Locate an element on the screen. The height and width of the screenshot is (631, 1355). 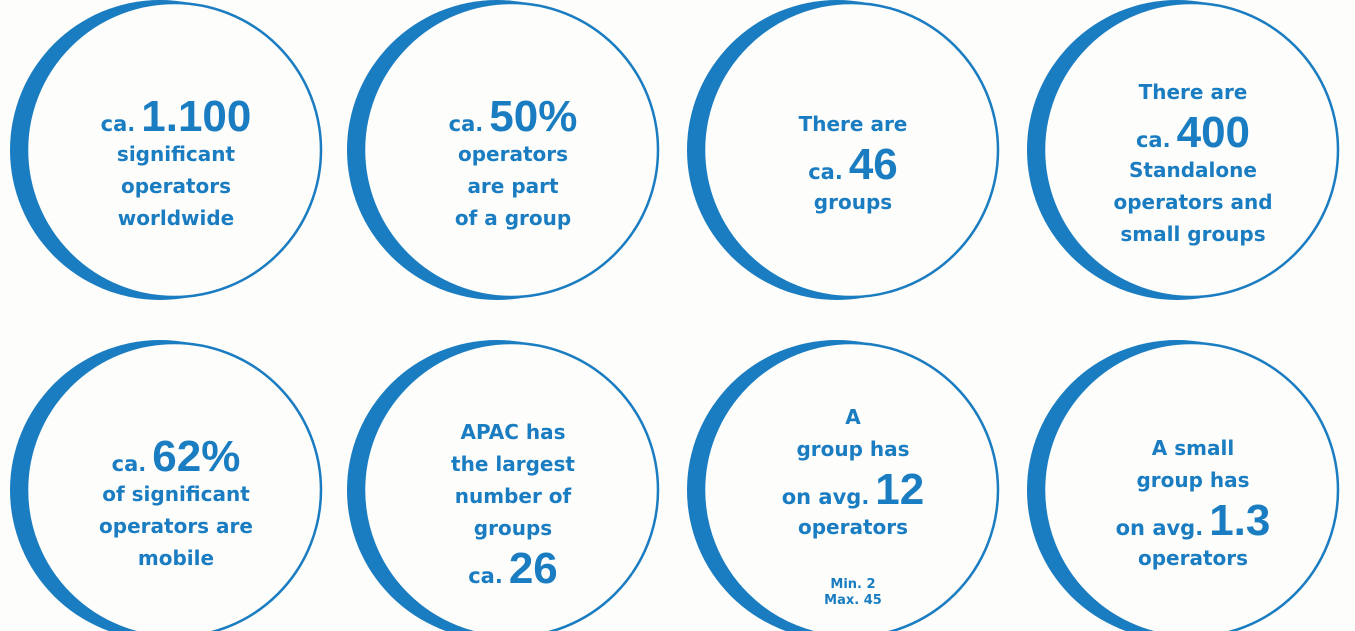
stat-text: of a group is located at coordinates (513, 218).